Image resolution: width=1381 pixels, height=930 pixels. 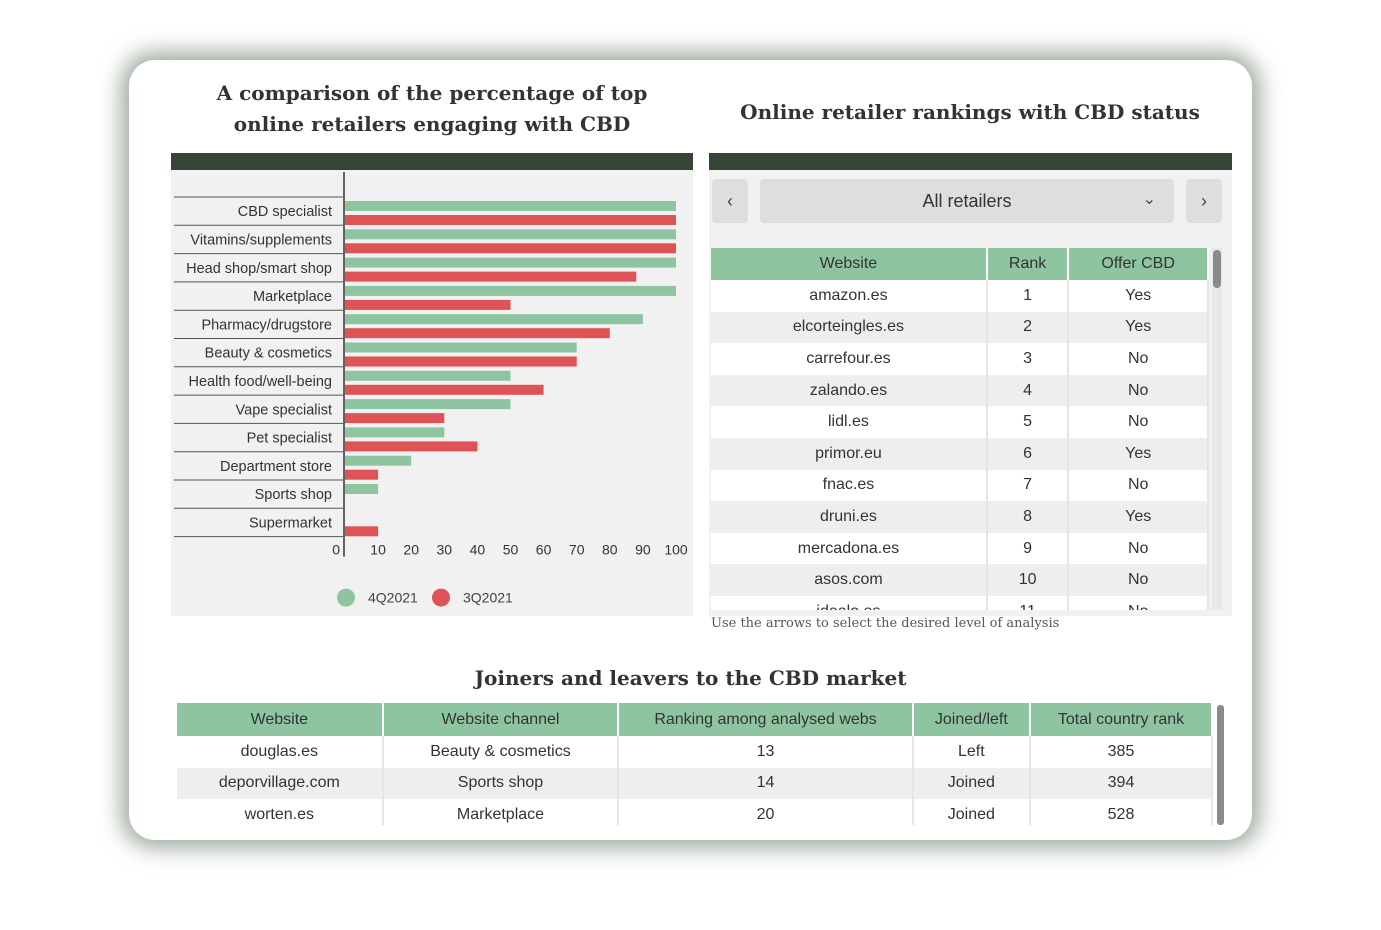 I want to click on table-row: deporvillage.com Sports shop 14 Joined 394, so click(x=695, y=783).